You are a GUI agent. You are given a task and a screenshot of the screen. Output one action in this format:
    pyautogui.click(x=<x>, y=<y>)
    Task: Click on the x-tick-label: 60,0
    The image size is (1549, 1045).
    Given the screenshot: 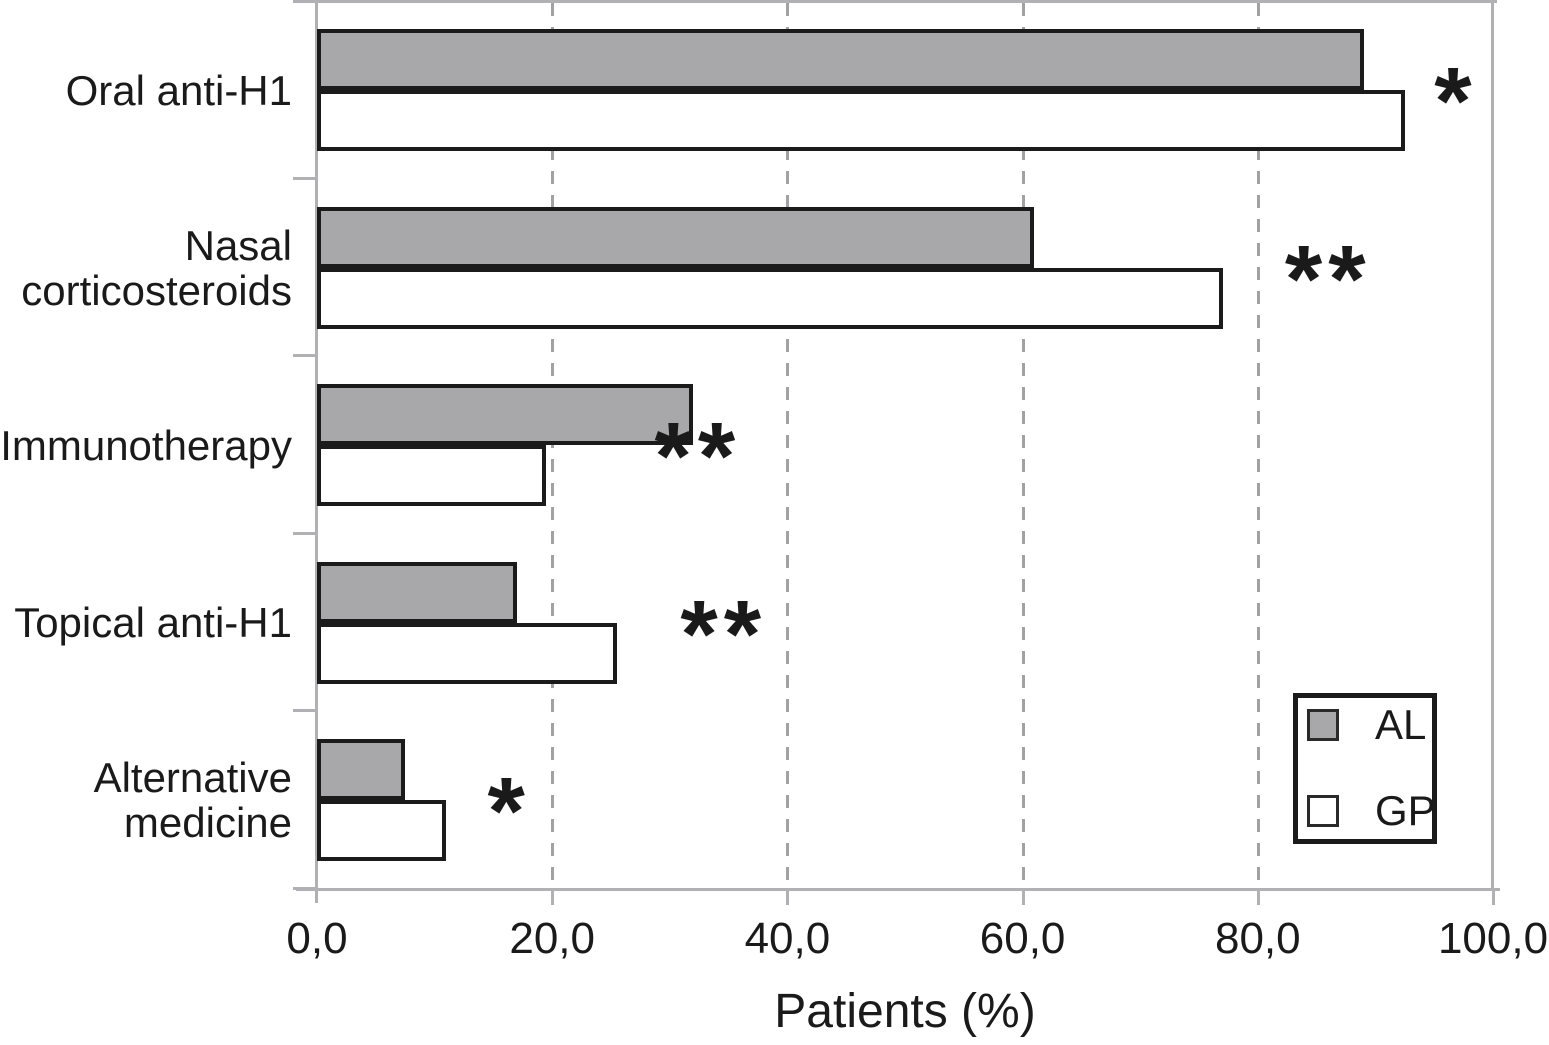 What is the action you would take?
    pyautogui.click(x=1022, y=938)
    